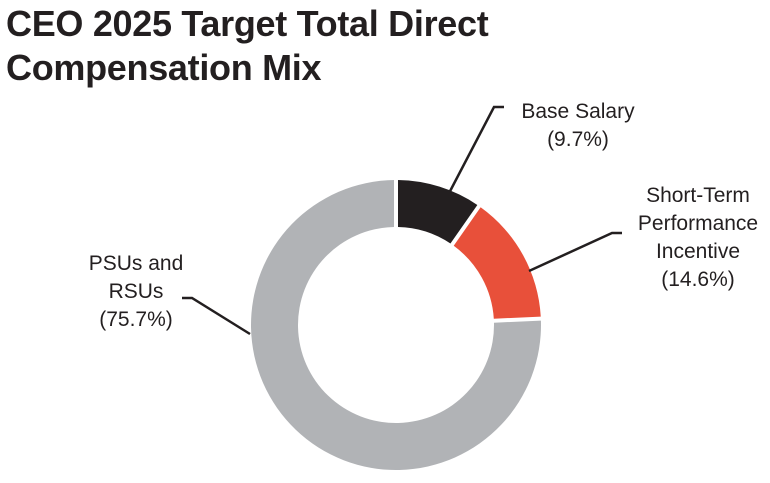 The image size is (770, 483). Describe the element at coordinates (698, 251) in the screenshot. I see `slice-label-line: Incentive` at that location.